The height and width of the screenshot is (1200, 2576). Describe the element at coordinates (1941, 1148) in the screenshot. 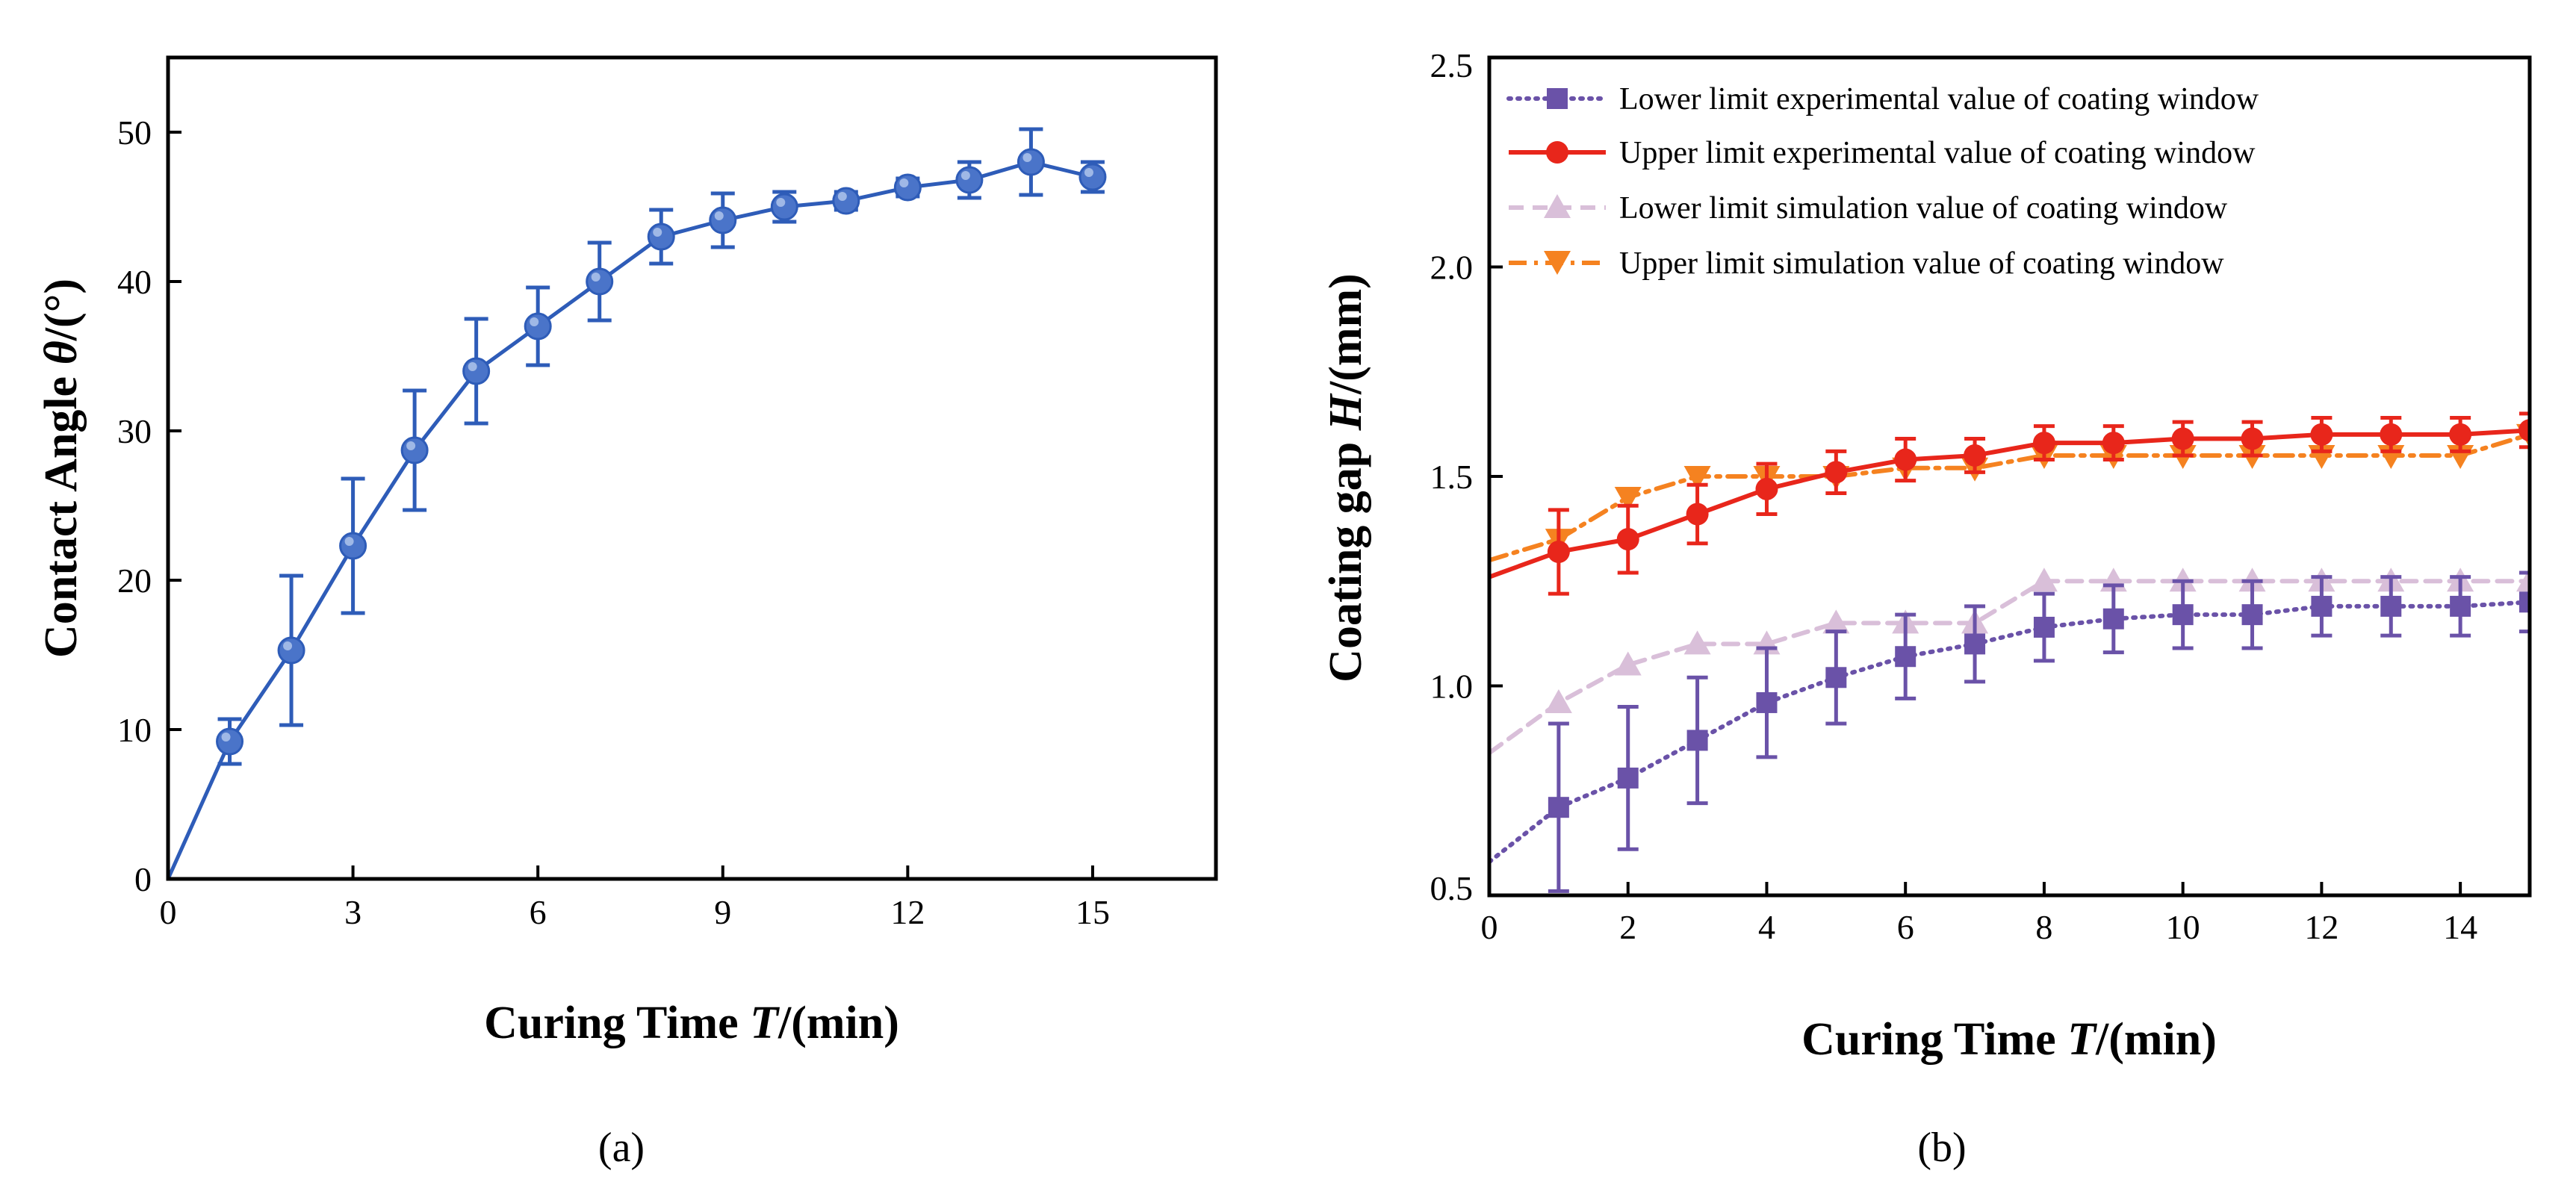

I see `panel-b-caption: (b)` at that location.